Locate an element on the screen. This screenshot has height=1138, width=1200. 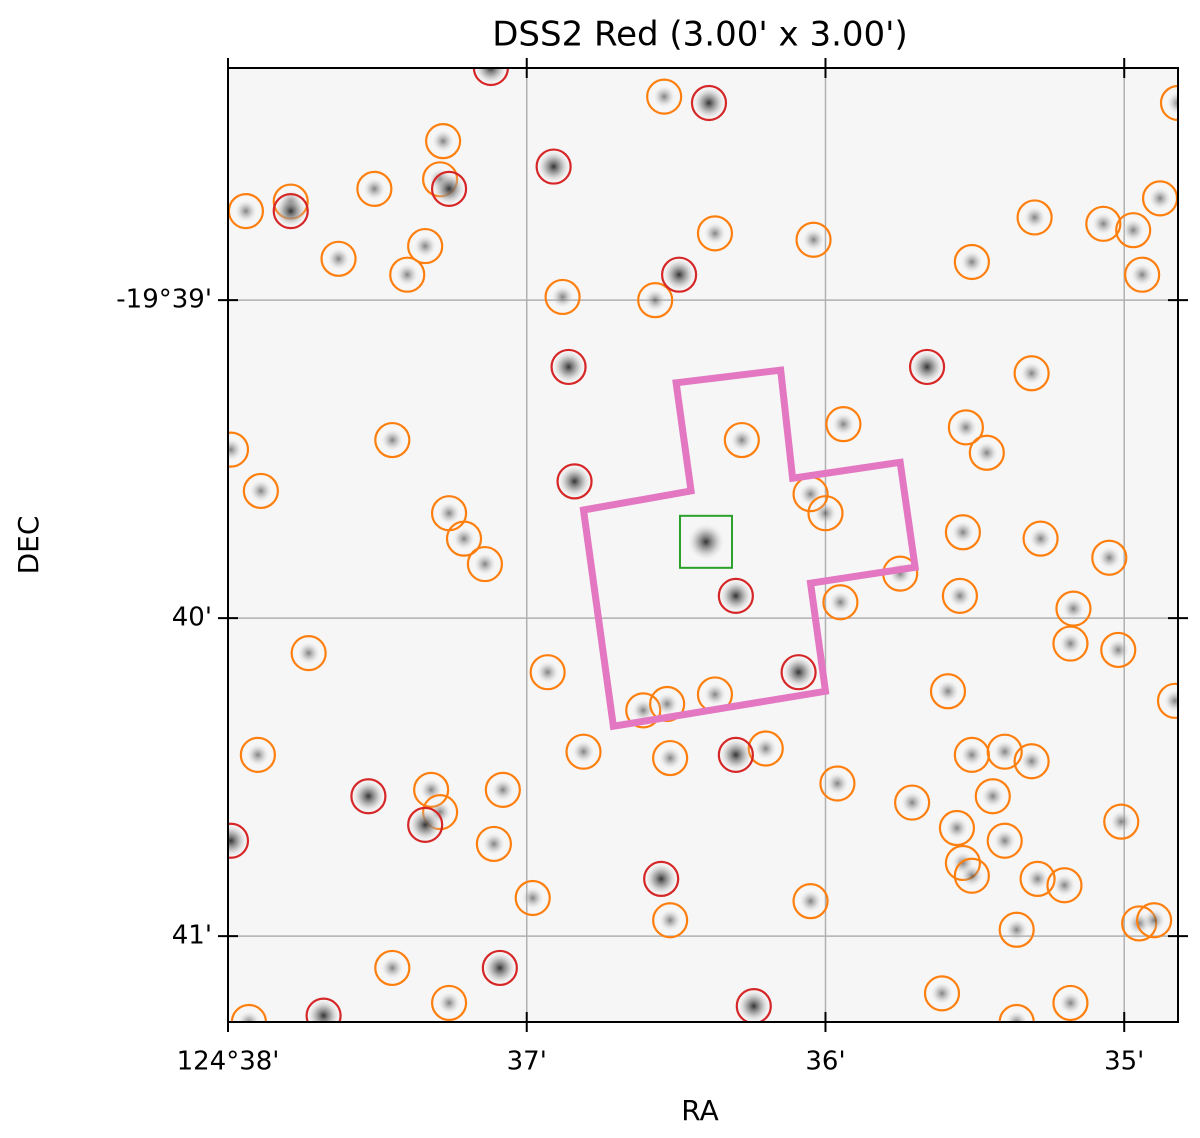
x-tick-label: 35' is located at coordinates (1124, 1062).